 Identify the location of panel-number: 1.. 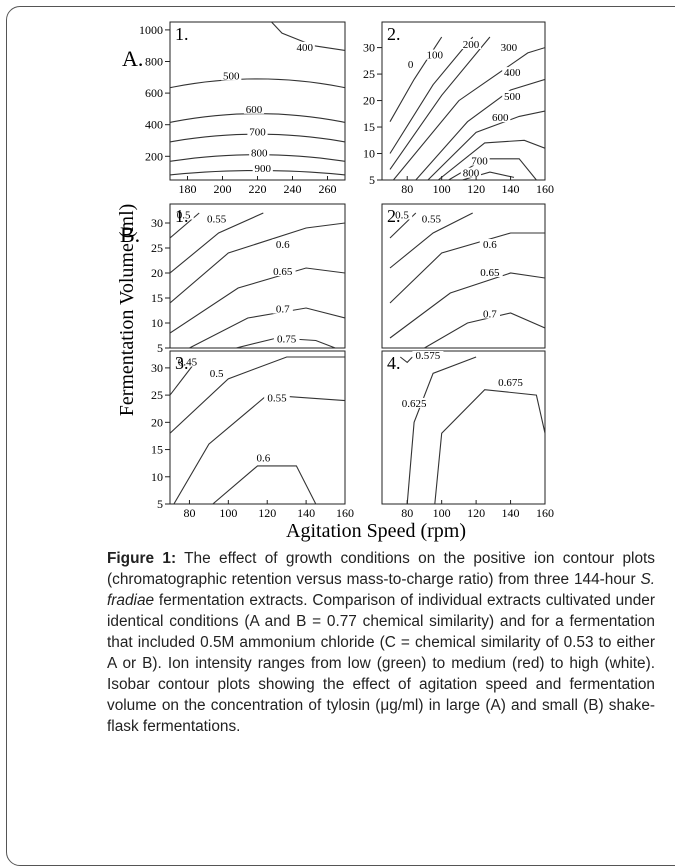
(182, 34).